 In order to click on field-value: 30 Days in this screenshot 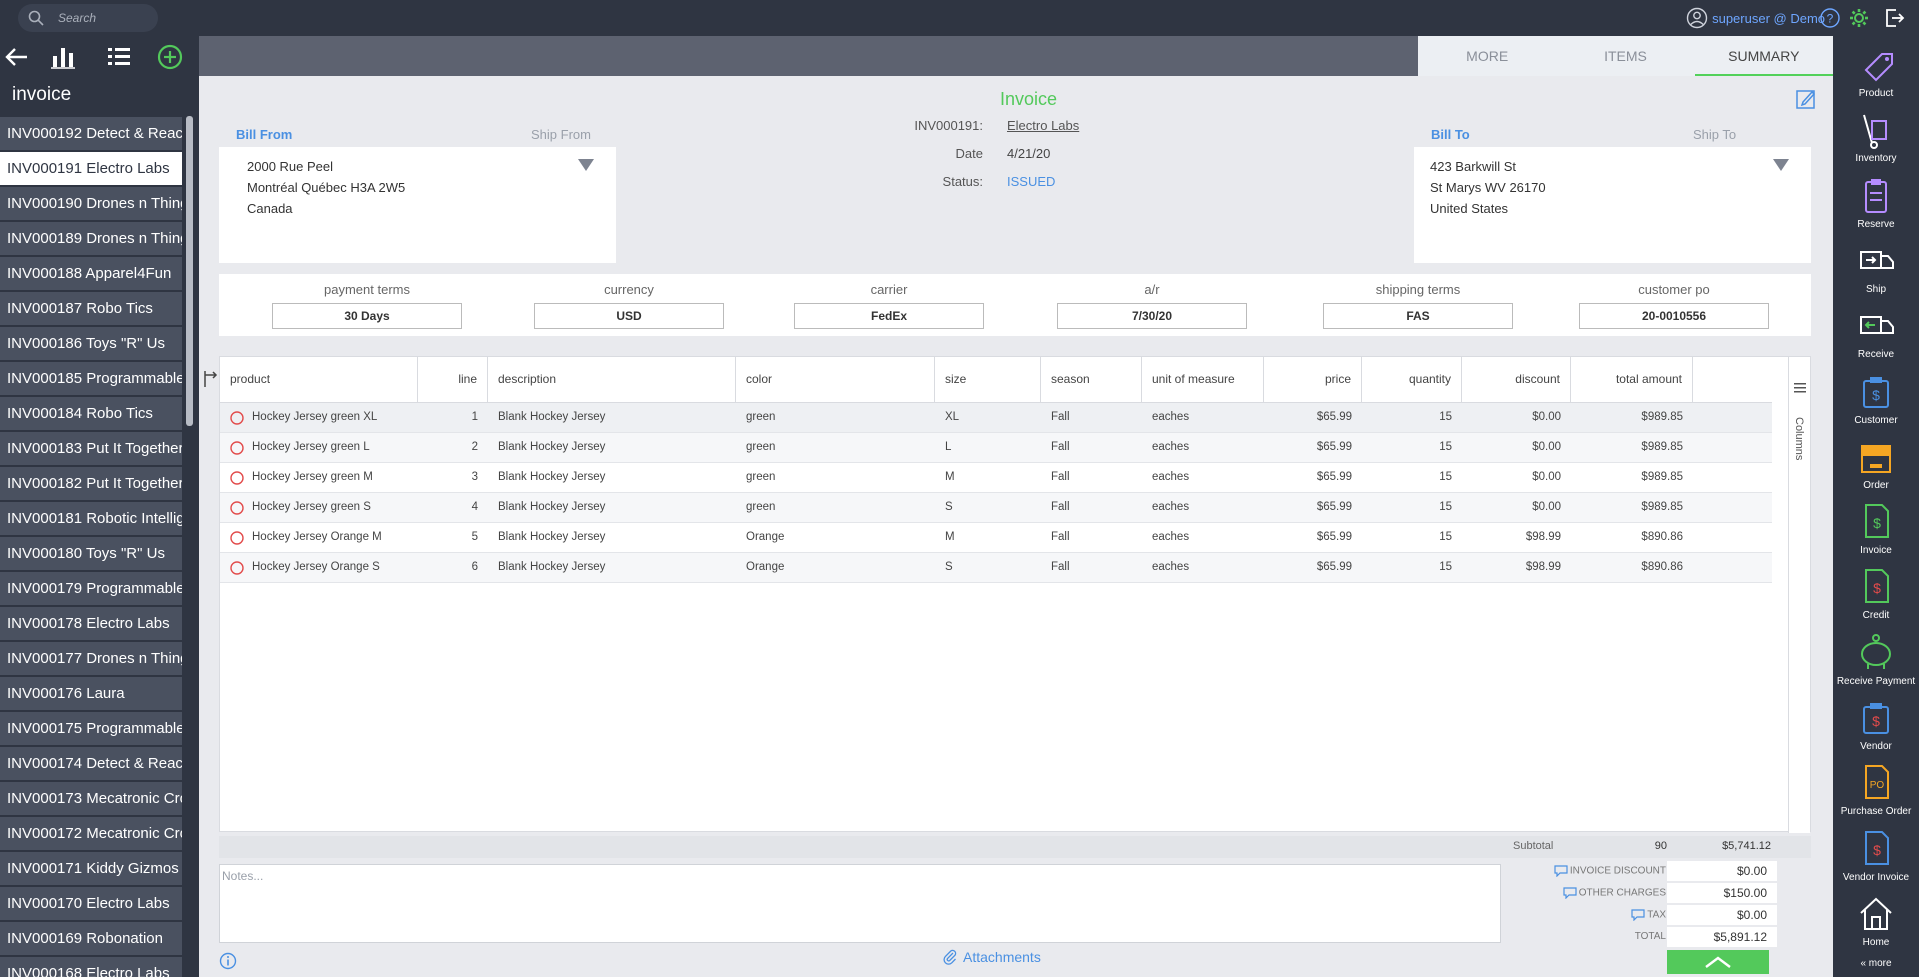, I will do `click(367, 316)`.